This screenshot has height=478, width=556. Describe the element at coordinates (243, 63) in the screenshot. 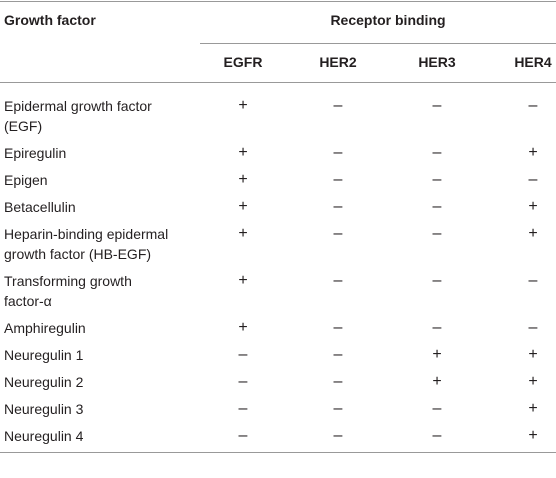

I see `column-header: EGFR` at that location.